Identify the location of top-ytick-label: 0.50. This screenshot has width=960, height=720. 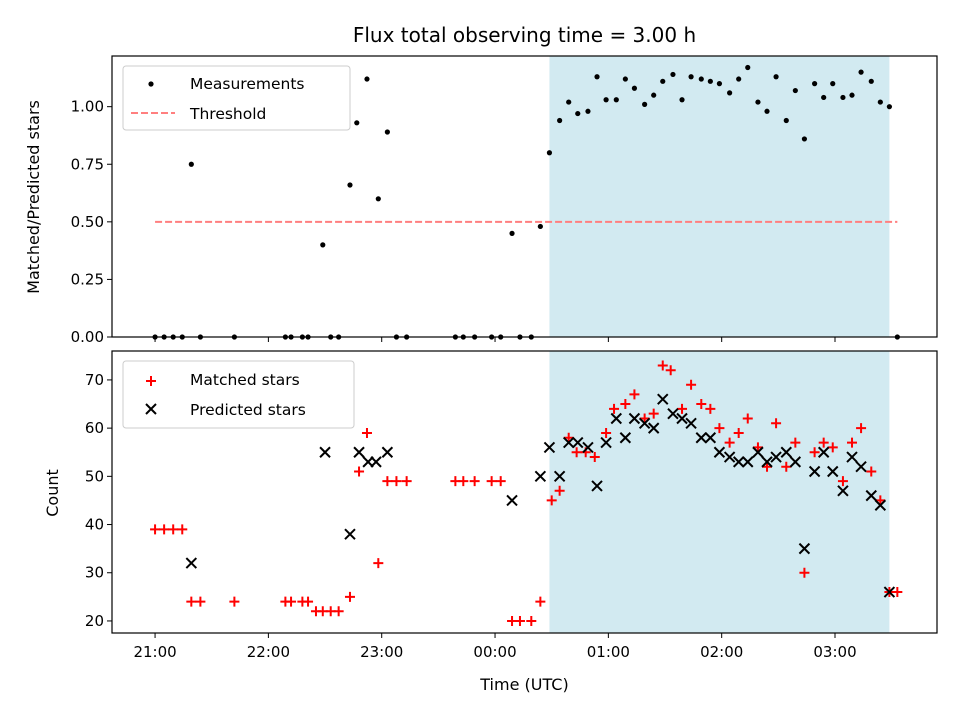
(87, 222).